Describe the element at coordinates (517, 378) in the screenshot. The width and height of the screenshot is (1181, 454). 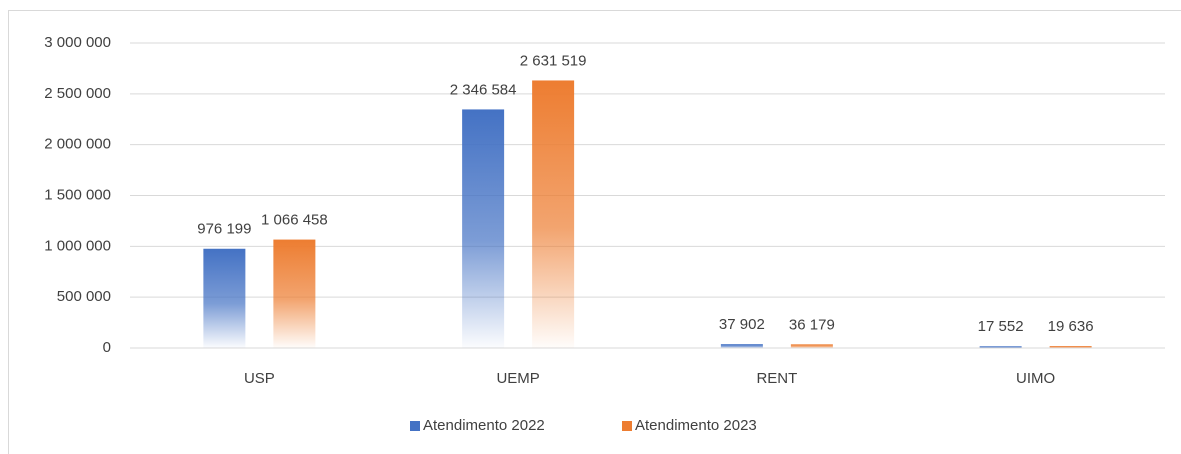
I see `x-tick-label: UEMP` at that location.